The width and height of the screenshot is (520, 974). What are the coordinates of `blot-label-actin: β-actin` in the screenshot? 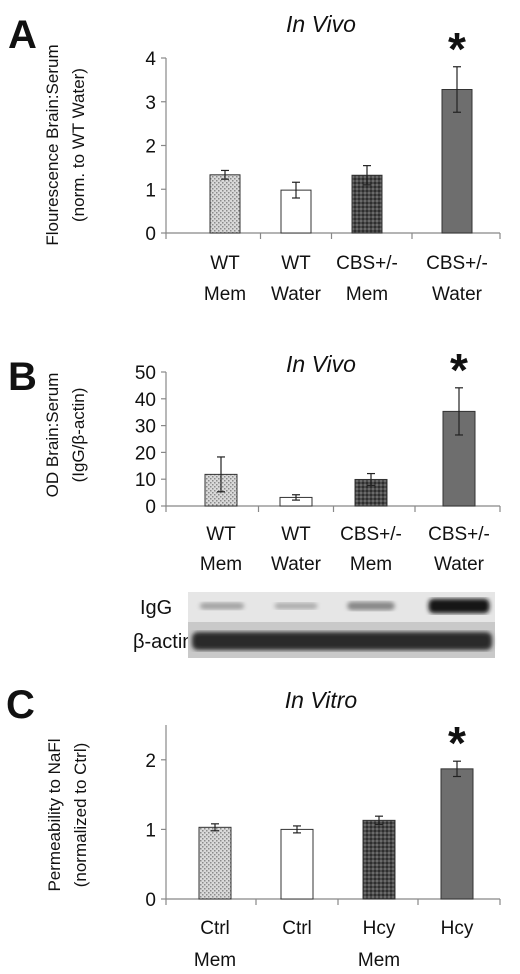 It's located at (163, 642).